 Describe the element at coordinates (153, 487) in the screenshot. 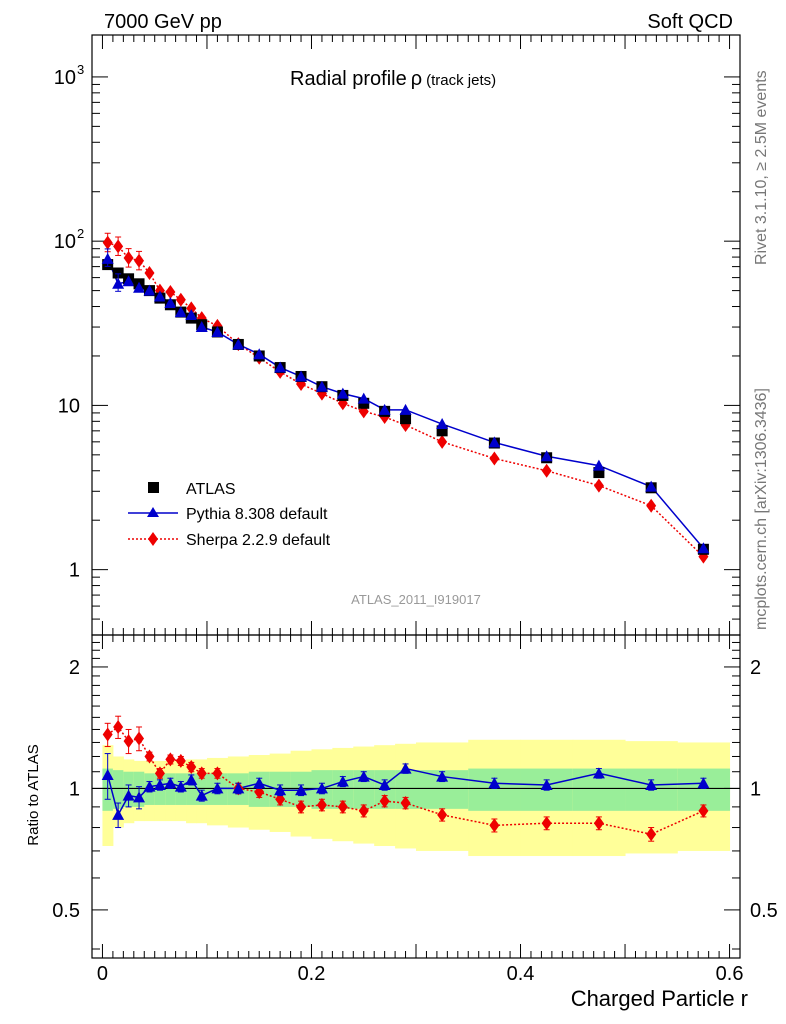

I see `legend-marker-atlas` at that location.